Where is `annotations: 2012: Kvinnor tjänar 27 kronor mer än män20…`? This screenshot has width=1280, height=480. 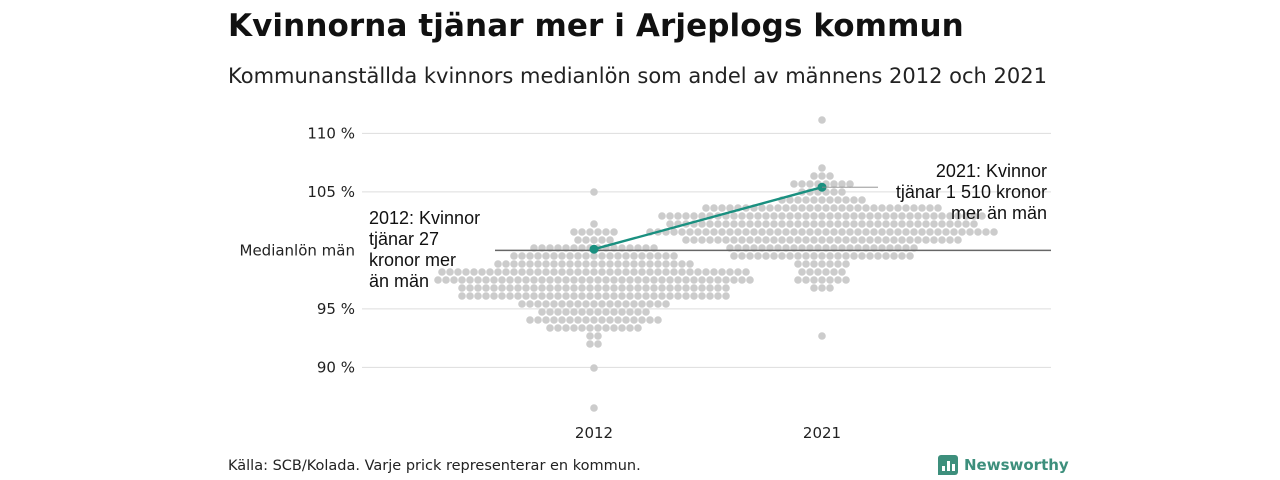
annotations: 2012: Kvinnor tjänar 27 kronor mer än män20… is located at coordinates (708, 226).